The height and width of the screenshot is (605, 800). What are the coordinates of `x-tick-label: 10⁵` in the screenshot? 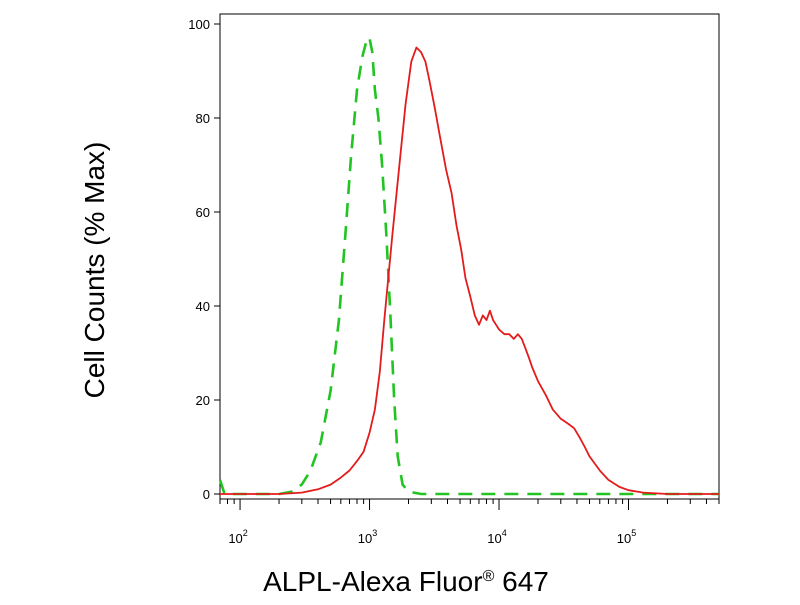 It's located at (626, 537).